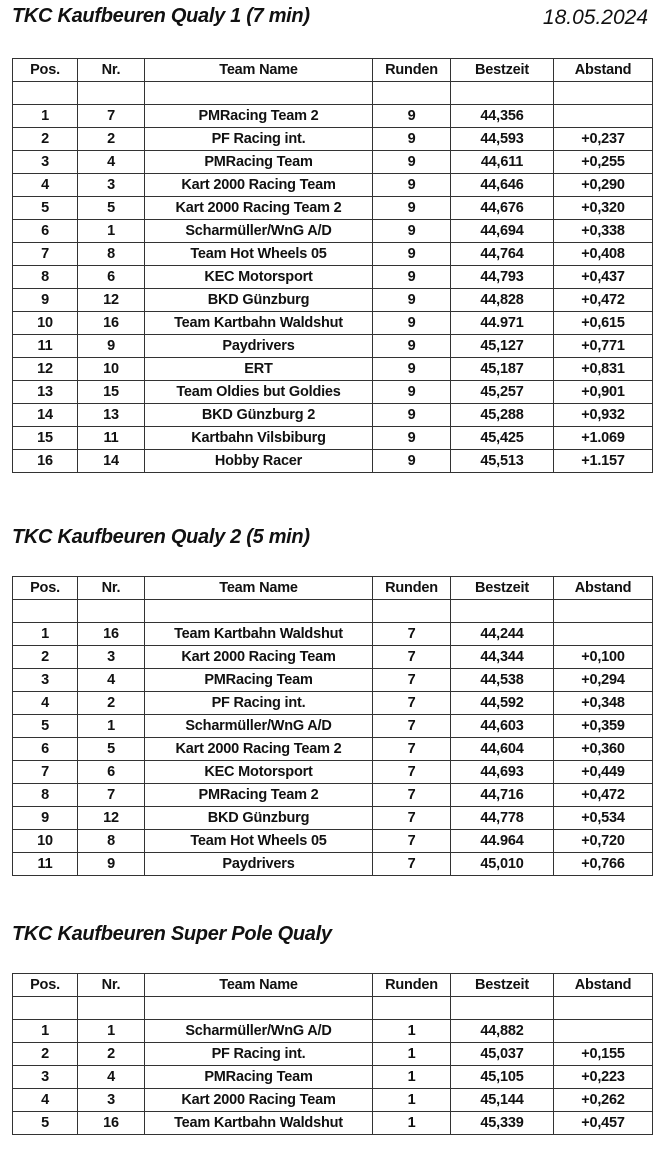 The width and height of the screenshot is (662, 1157). I want to click on cell-team-name: Hobby Racer, so click(258, 461).